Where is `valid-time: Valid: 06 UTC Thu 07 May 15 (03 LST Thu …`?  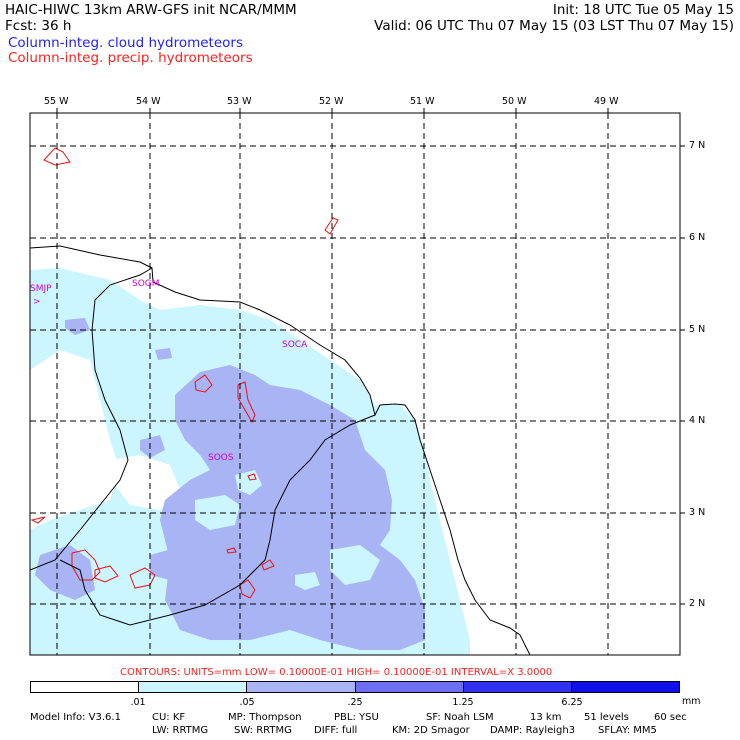
valid-time: Valid: 06 UTC Thu 07 May 15 (03 LST Thu … is located at coordinates (554, 26).